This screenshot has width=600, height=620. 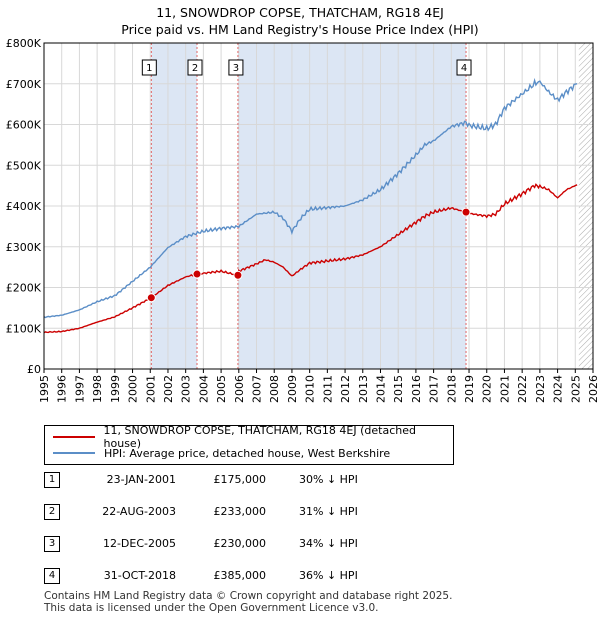 I want to click on x-tick-label: 2004, so click(x=203, y=389).